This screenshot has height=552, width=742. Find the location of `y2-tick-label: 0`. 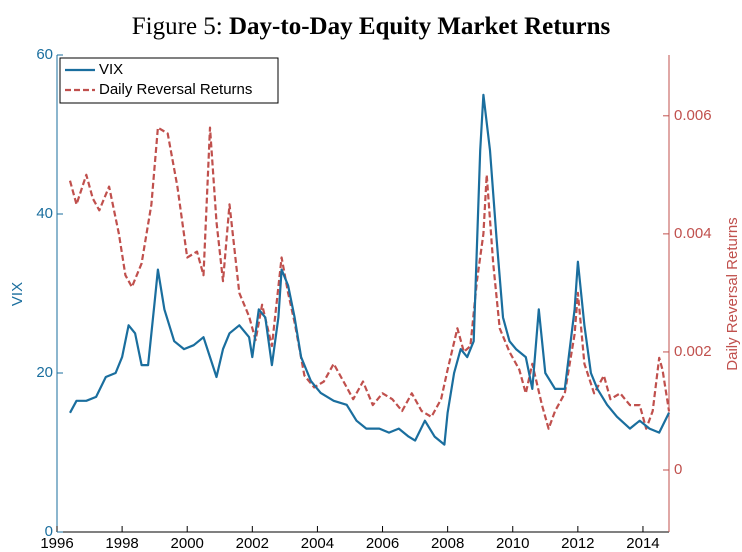

y2-tick-label: 0 is located at coordinates (678, 469).